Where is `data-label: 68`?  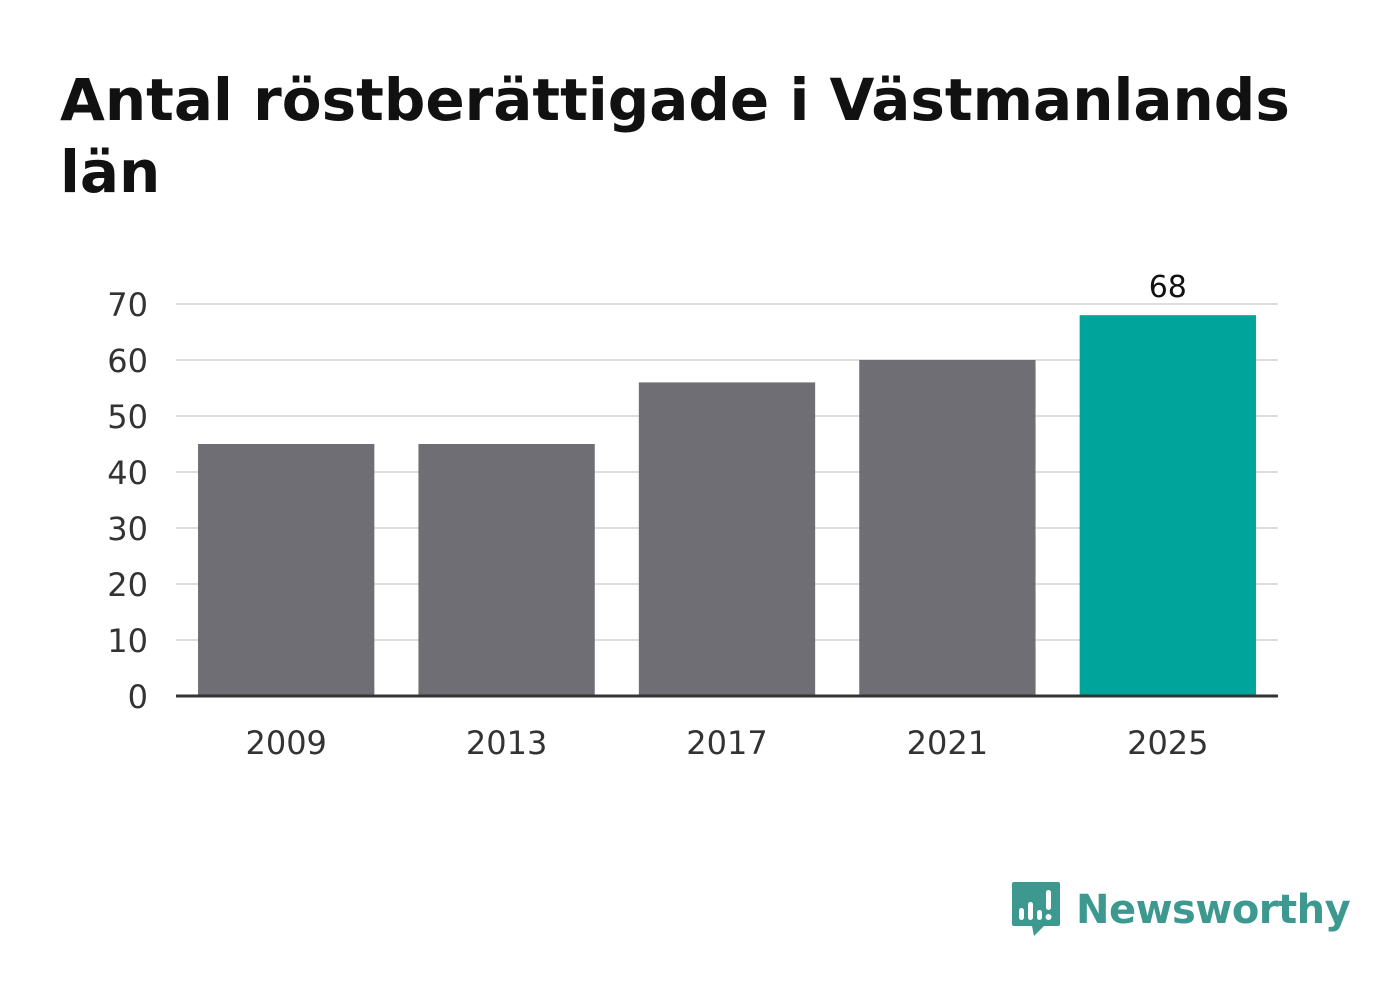
data-label: 68 is located at coordinates (1168, 287).